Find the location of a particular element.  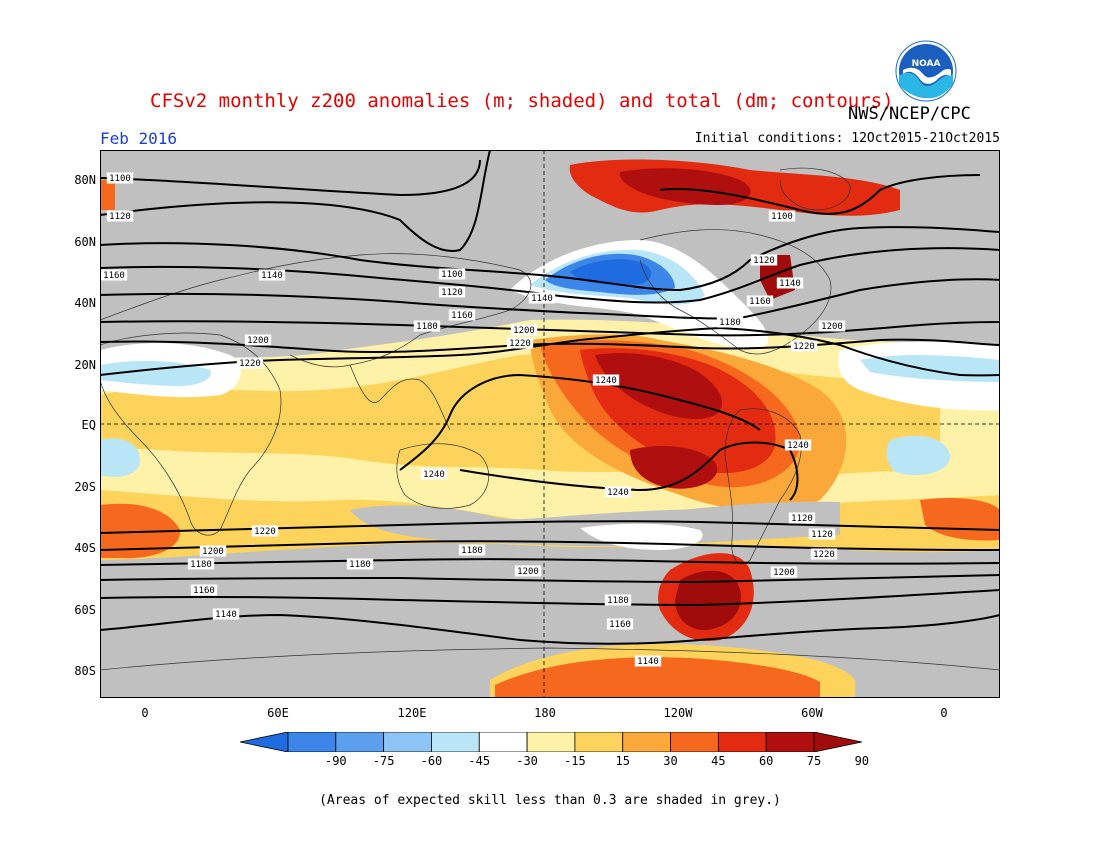

anomaly-shading-blue-pocket-west is located at coordinates (120, 457).